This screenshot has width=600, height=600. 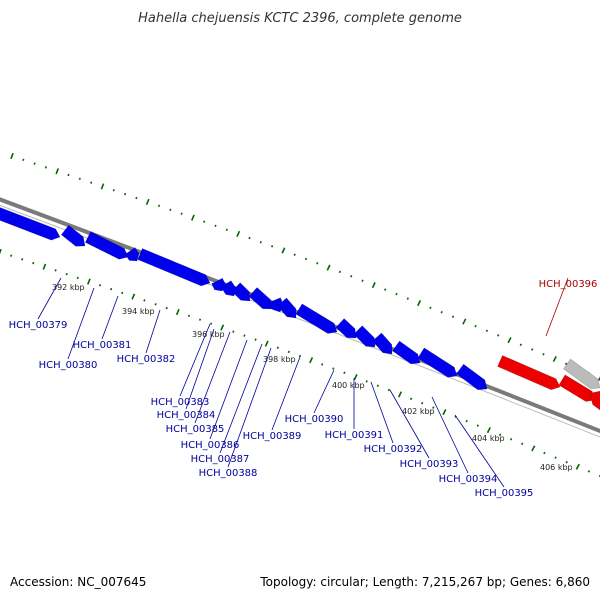 What do you see at coordinates (220, 459) in the screenshot?
I see `gene-label: HCH_00387` at bounding box center [220, 459].